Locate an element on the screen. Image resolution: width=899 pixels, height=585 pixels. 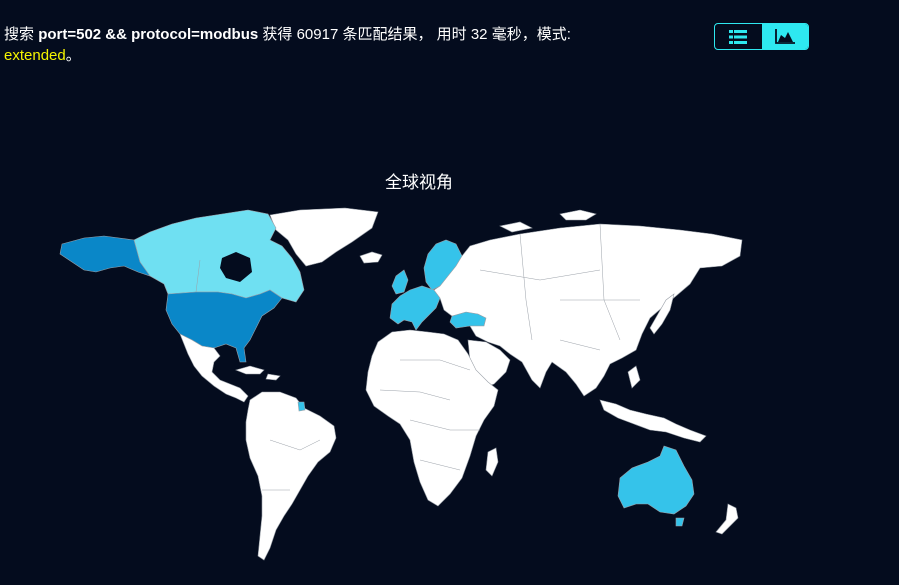
summary-end: 。 is located at coordinates (73, 55).